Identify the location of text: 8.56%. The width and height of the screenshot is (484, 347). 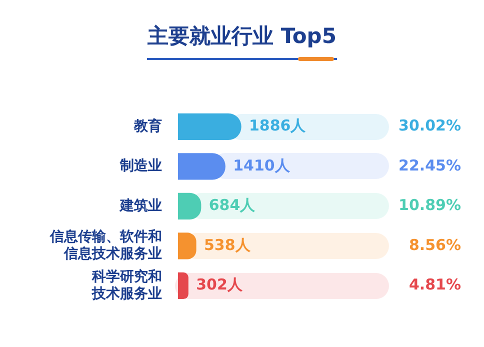
(434, 245).